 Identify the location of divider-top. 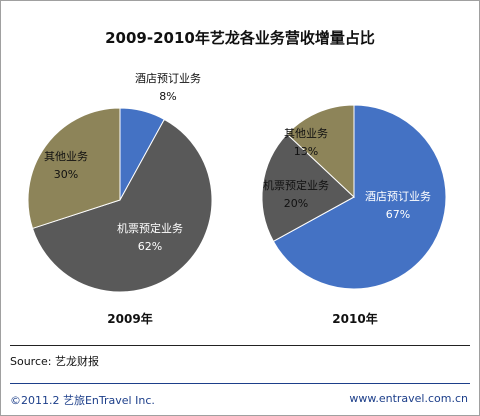
(240, 345).